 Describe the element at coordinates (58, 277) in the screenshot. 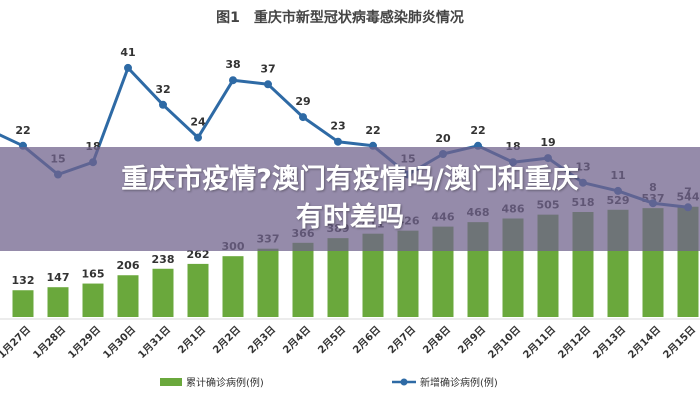

I see `cumulative-value-label: 147` at that location.